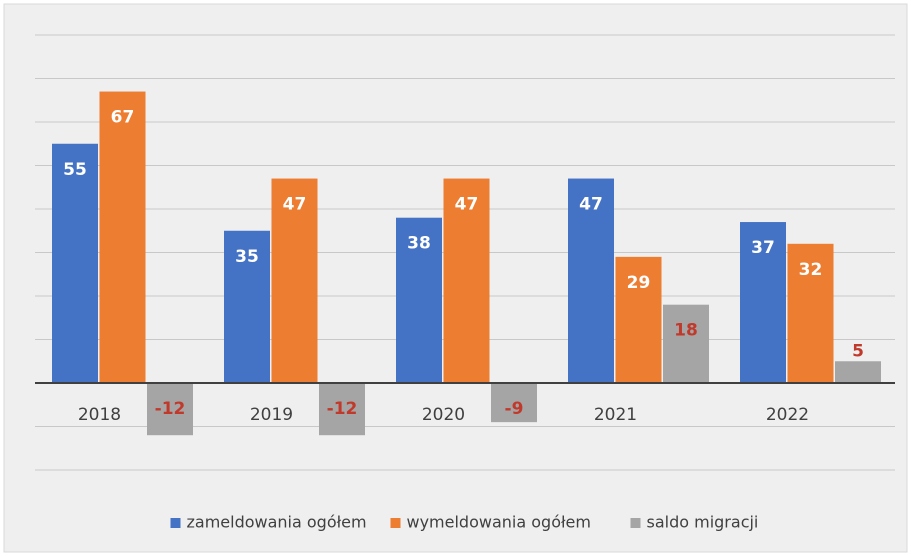  I want to click on x-tick-label: 2020, so click(443, 415).